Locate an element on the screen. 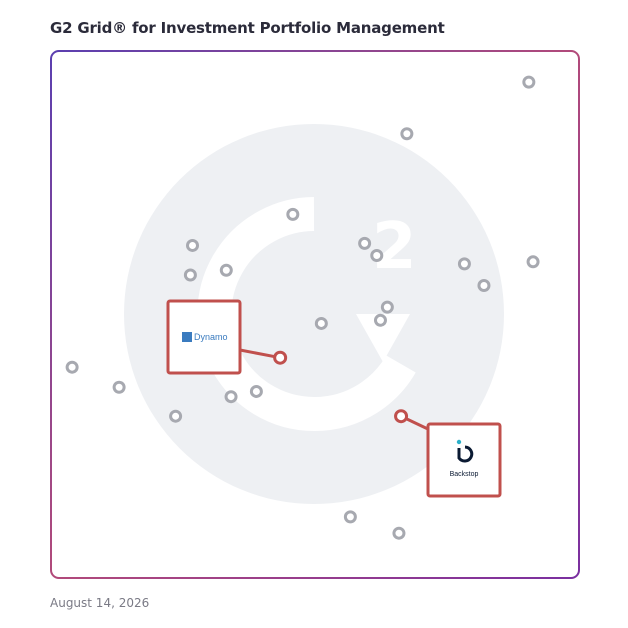 Image resolution: width=628 pixels, height=628 pixels. product-label: Dynamo is located at coordinates (211, 337).